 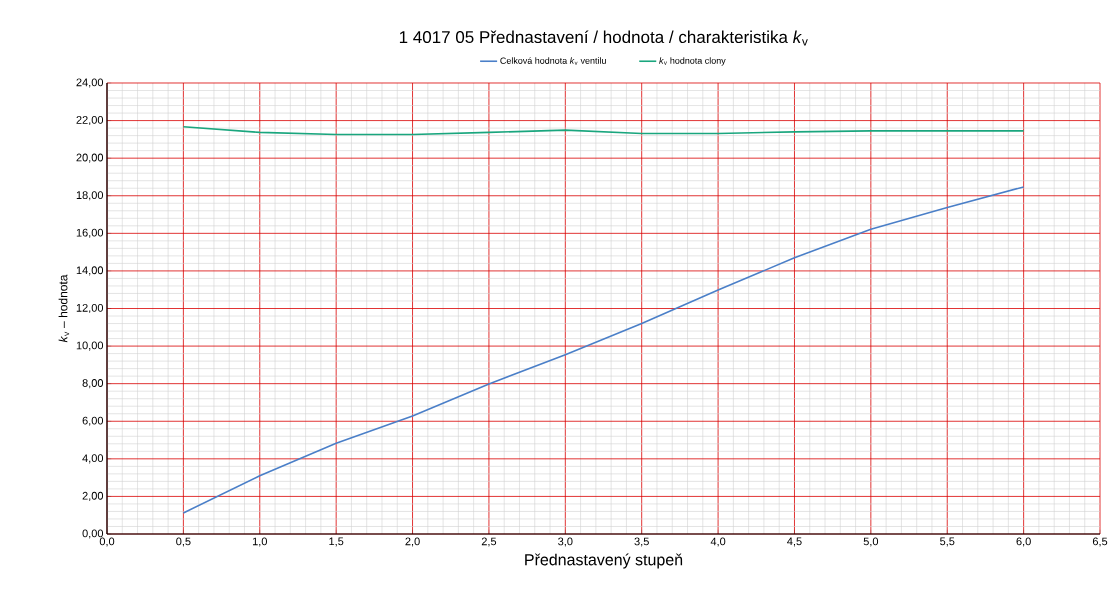 I want to click on x-tick-label: 3,5, so click(x=641, y=542).